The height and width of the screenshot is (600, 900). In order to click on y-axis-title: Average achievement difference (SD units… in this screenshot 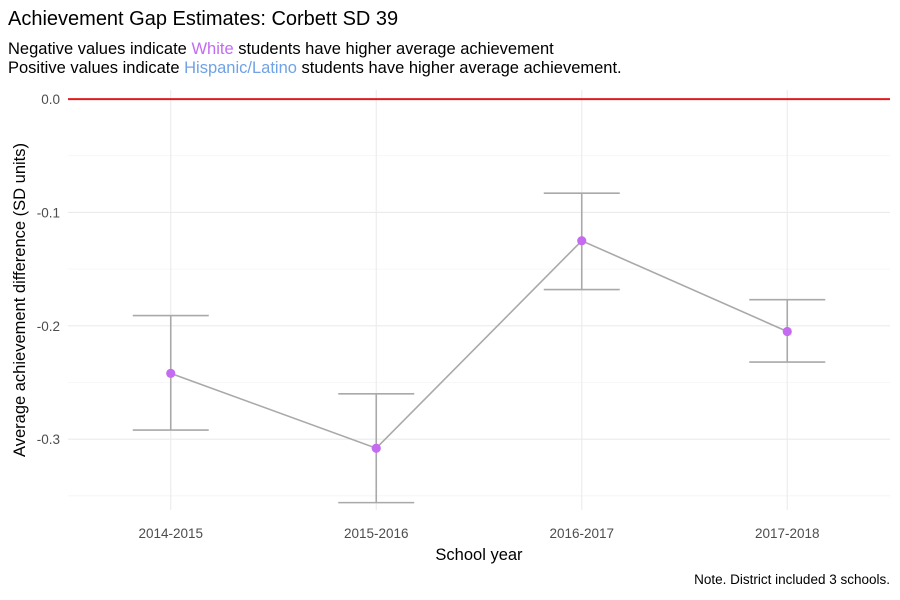, I will do `click(20, 300)`.